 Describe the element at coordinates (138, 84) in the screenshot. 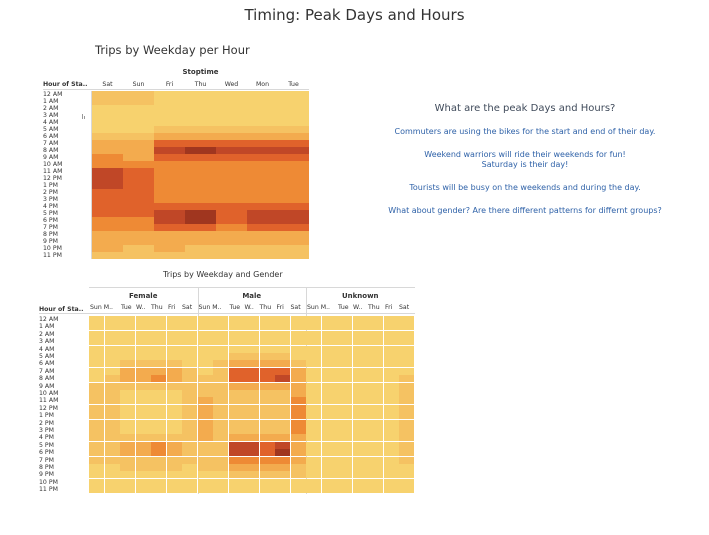

I see `col-label-sun: Sun` at that location.